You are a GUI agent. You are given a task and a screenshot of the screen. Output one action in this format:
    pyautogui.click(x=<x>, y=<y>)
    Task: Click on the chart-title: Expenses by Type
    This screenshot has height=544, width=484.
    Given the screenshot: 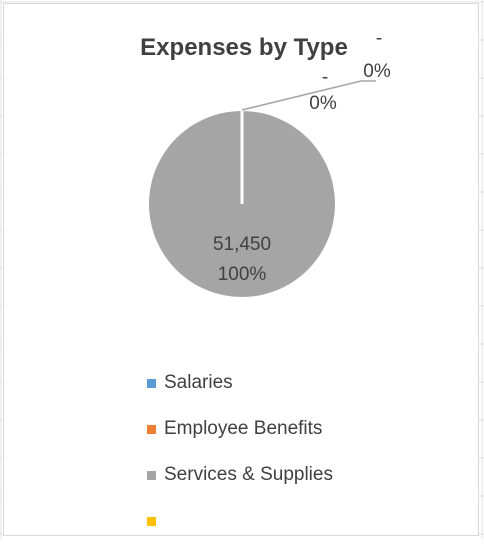 What is the action you would take?
    pyautogui.click(x=244, y=47)
    